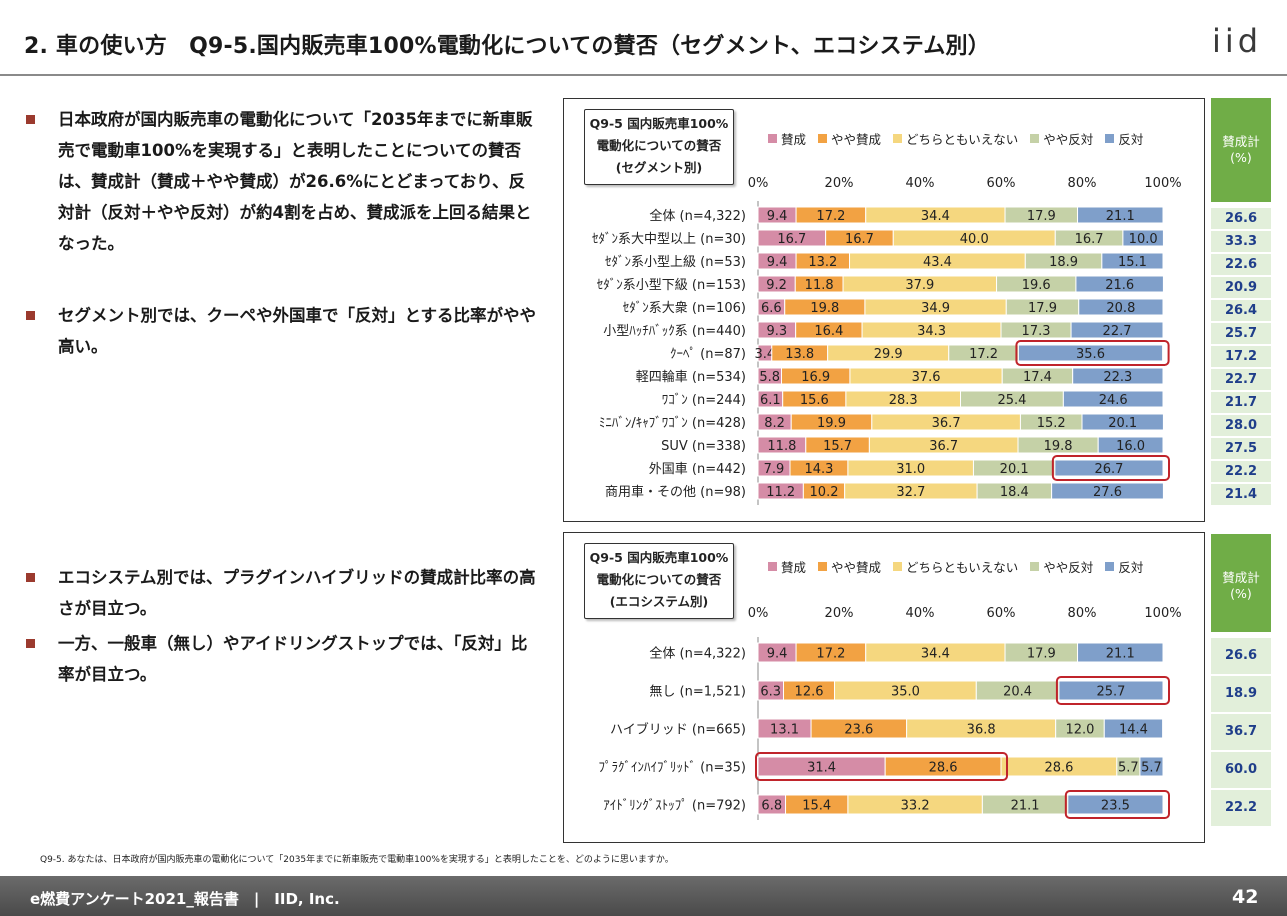 Image resolution: width=1287 pixels, height=916 pixels. What do you see at coordinates (1241, 694) in the screenshot?
I see `sum-value-cell: 18.9` at bounding box center [1241, 694].